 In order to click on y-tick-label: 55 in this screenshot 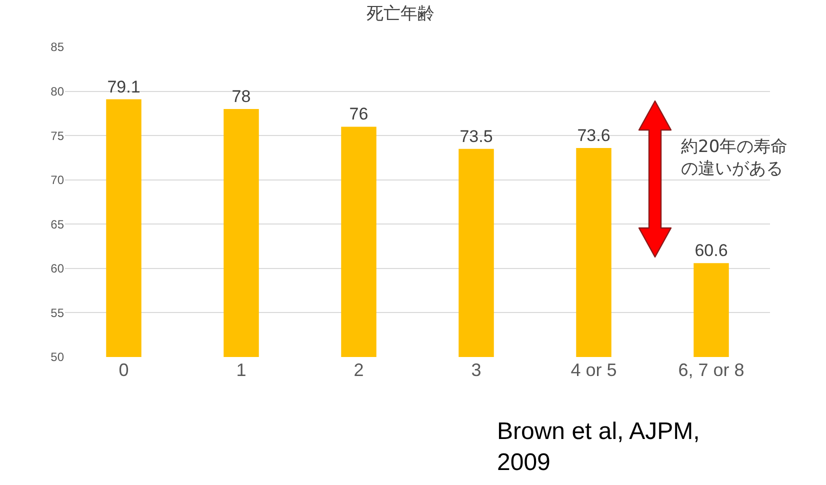, I will do `click(57, 313)`.